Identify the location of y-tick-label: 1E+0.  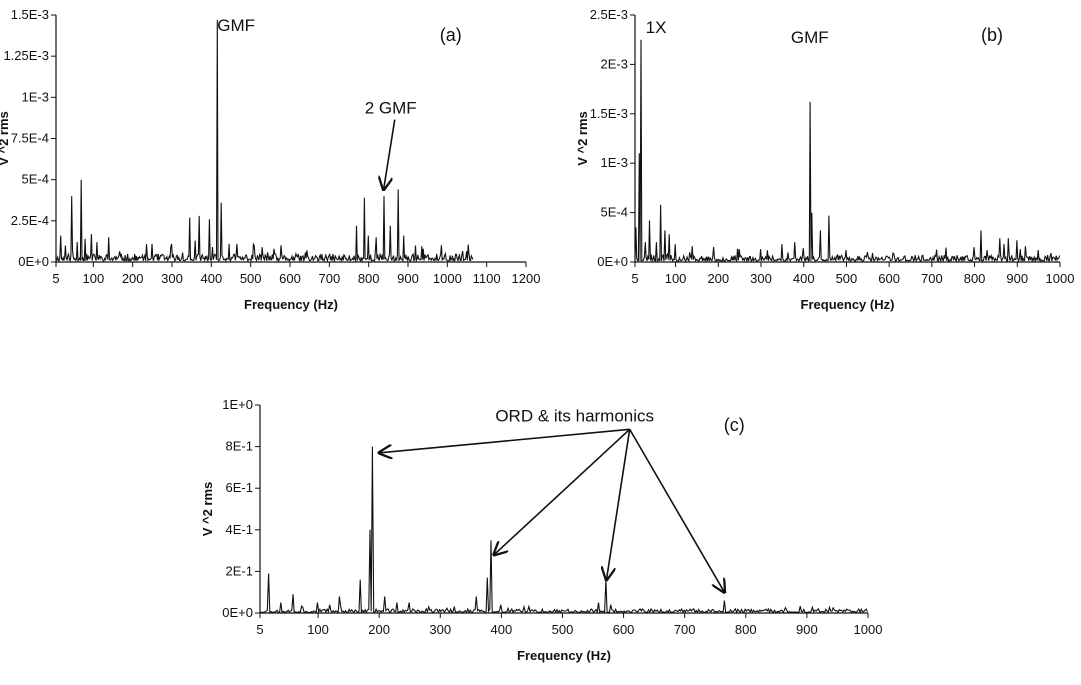
(237, 404).